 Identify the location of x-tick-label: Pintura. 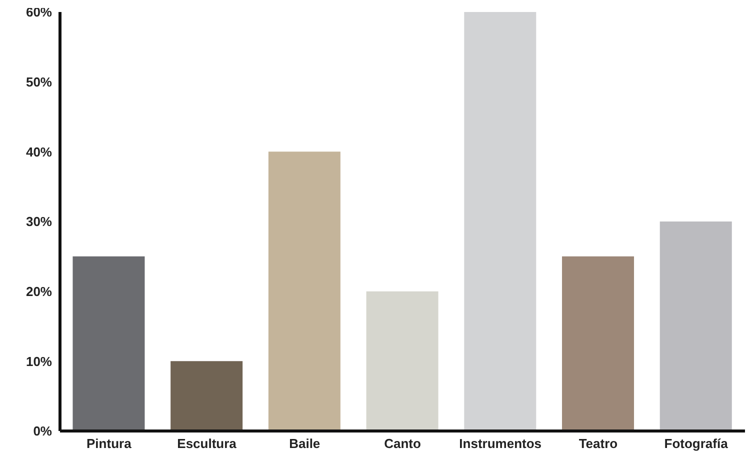
(109, 444).